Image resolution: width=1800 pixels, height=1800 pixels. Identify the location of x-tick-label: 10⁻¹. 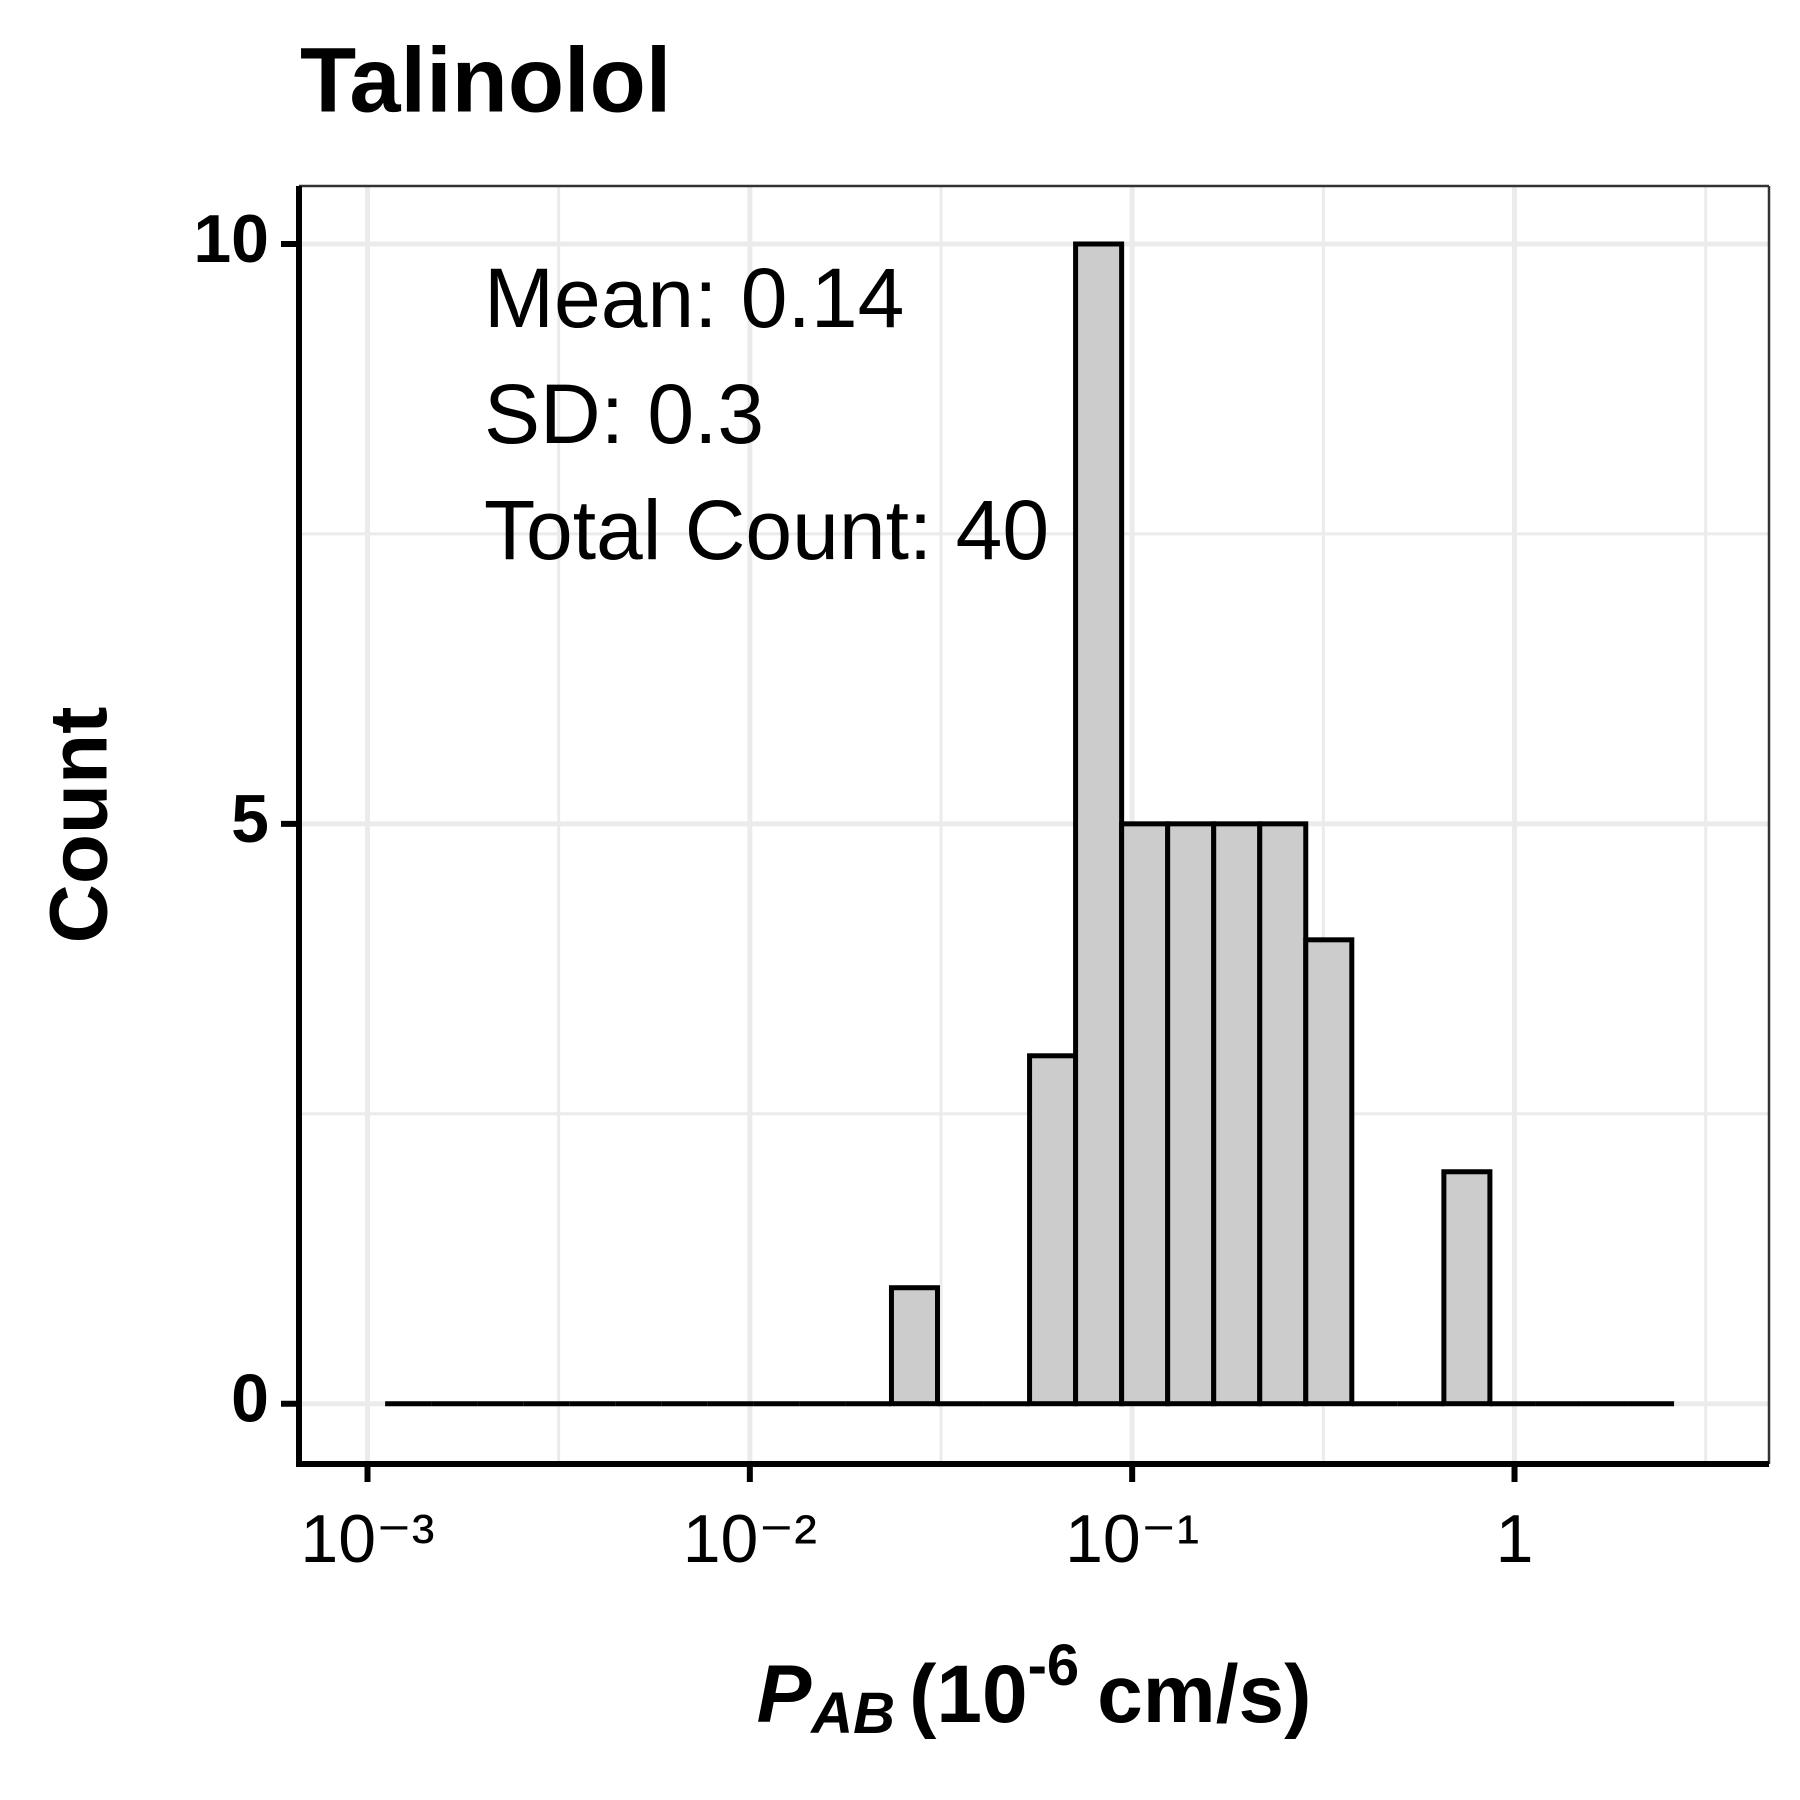
(1132, 1539).